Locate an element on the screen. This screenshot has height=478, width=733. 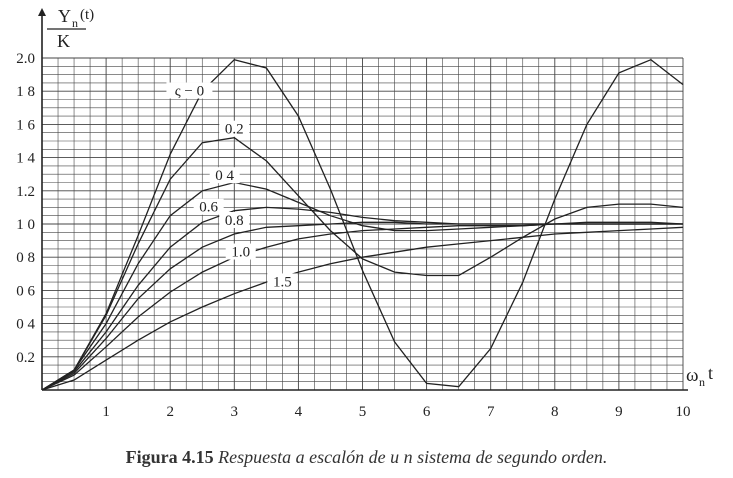
series-label-zeta-1: 1.0 is located at coordinates (240, 253).